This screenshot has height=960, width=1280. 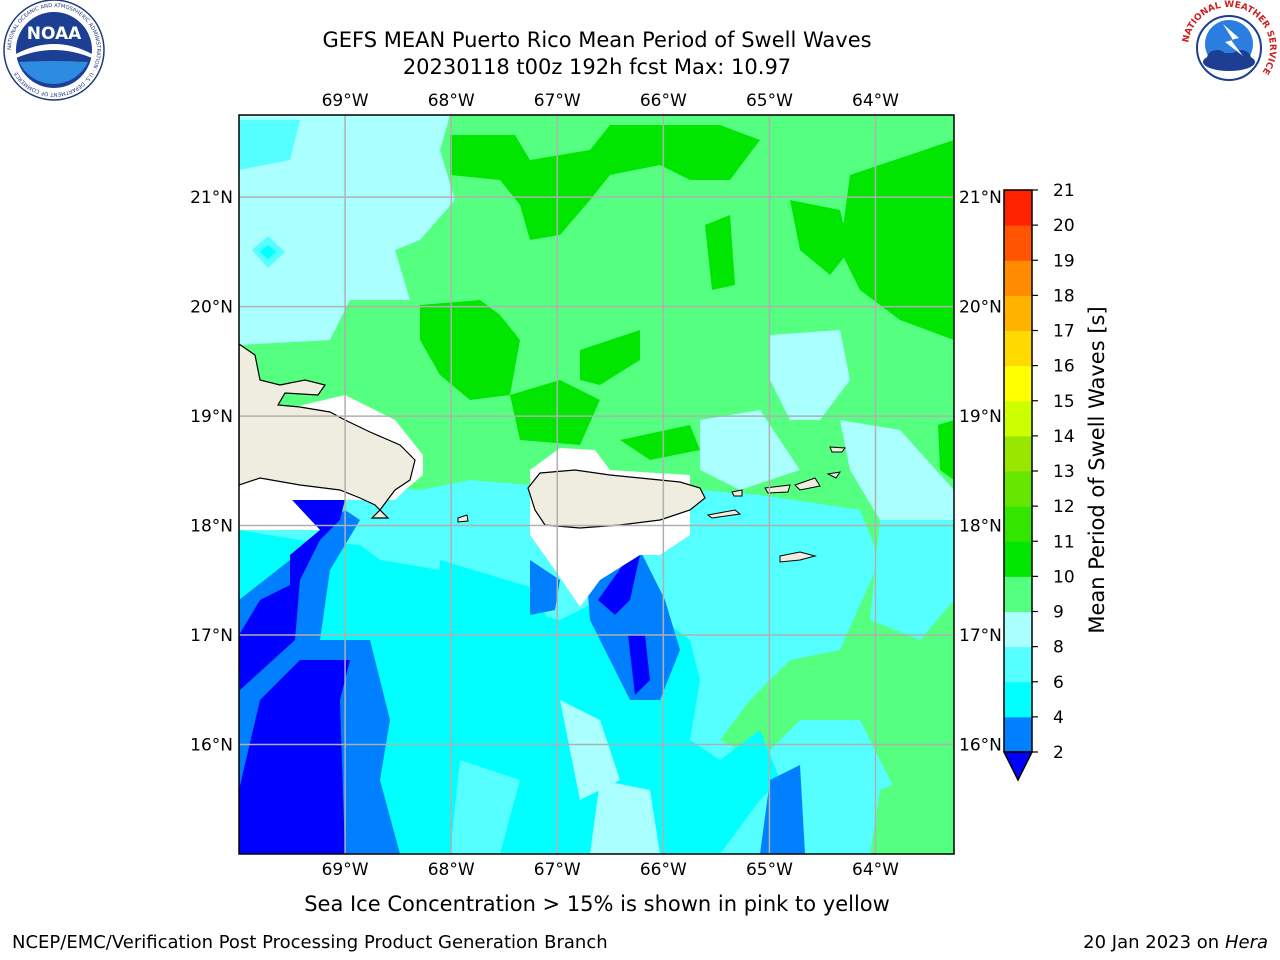 I want to click on colorbar-tick-label: 2, so click(x=1058, y=753).